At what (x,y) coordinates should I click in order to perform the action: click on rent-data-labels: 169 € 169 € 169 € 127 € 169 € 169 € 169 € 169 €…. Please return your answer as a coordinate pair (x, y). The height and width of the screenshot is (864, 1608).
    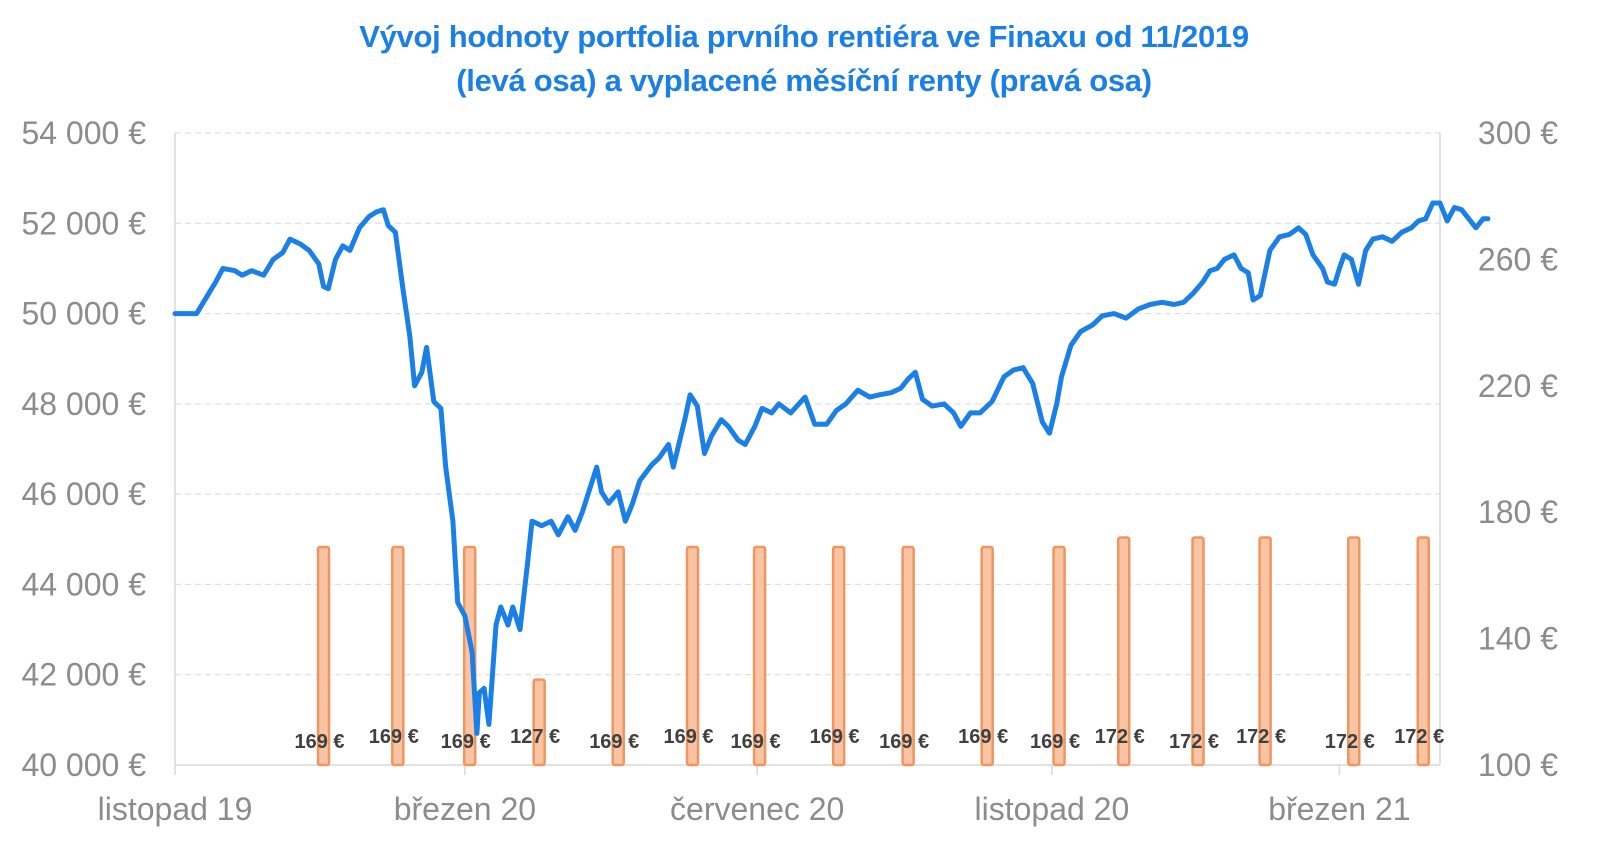
    Looking at the image, I should click on (870, 739).